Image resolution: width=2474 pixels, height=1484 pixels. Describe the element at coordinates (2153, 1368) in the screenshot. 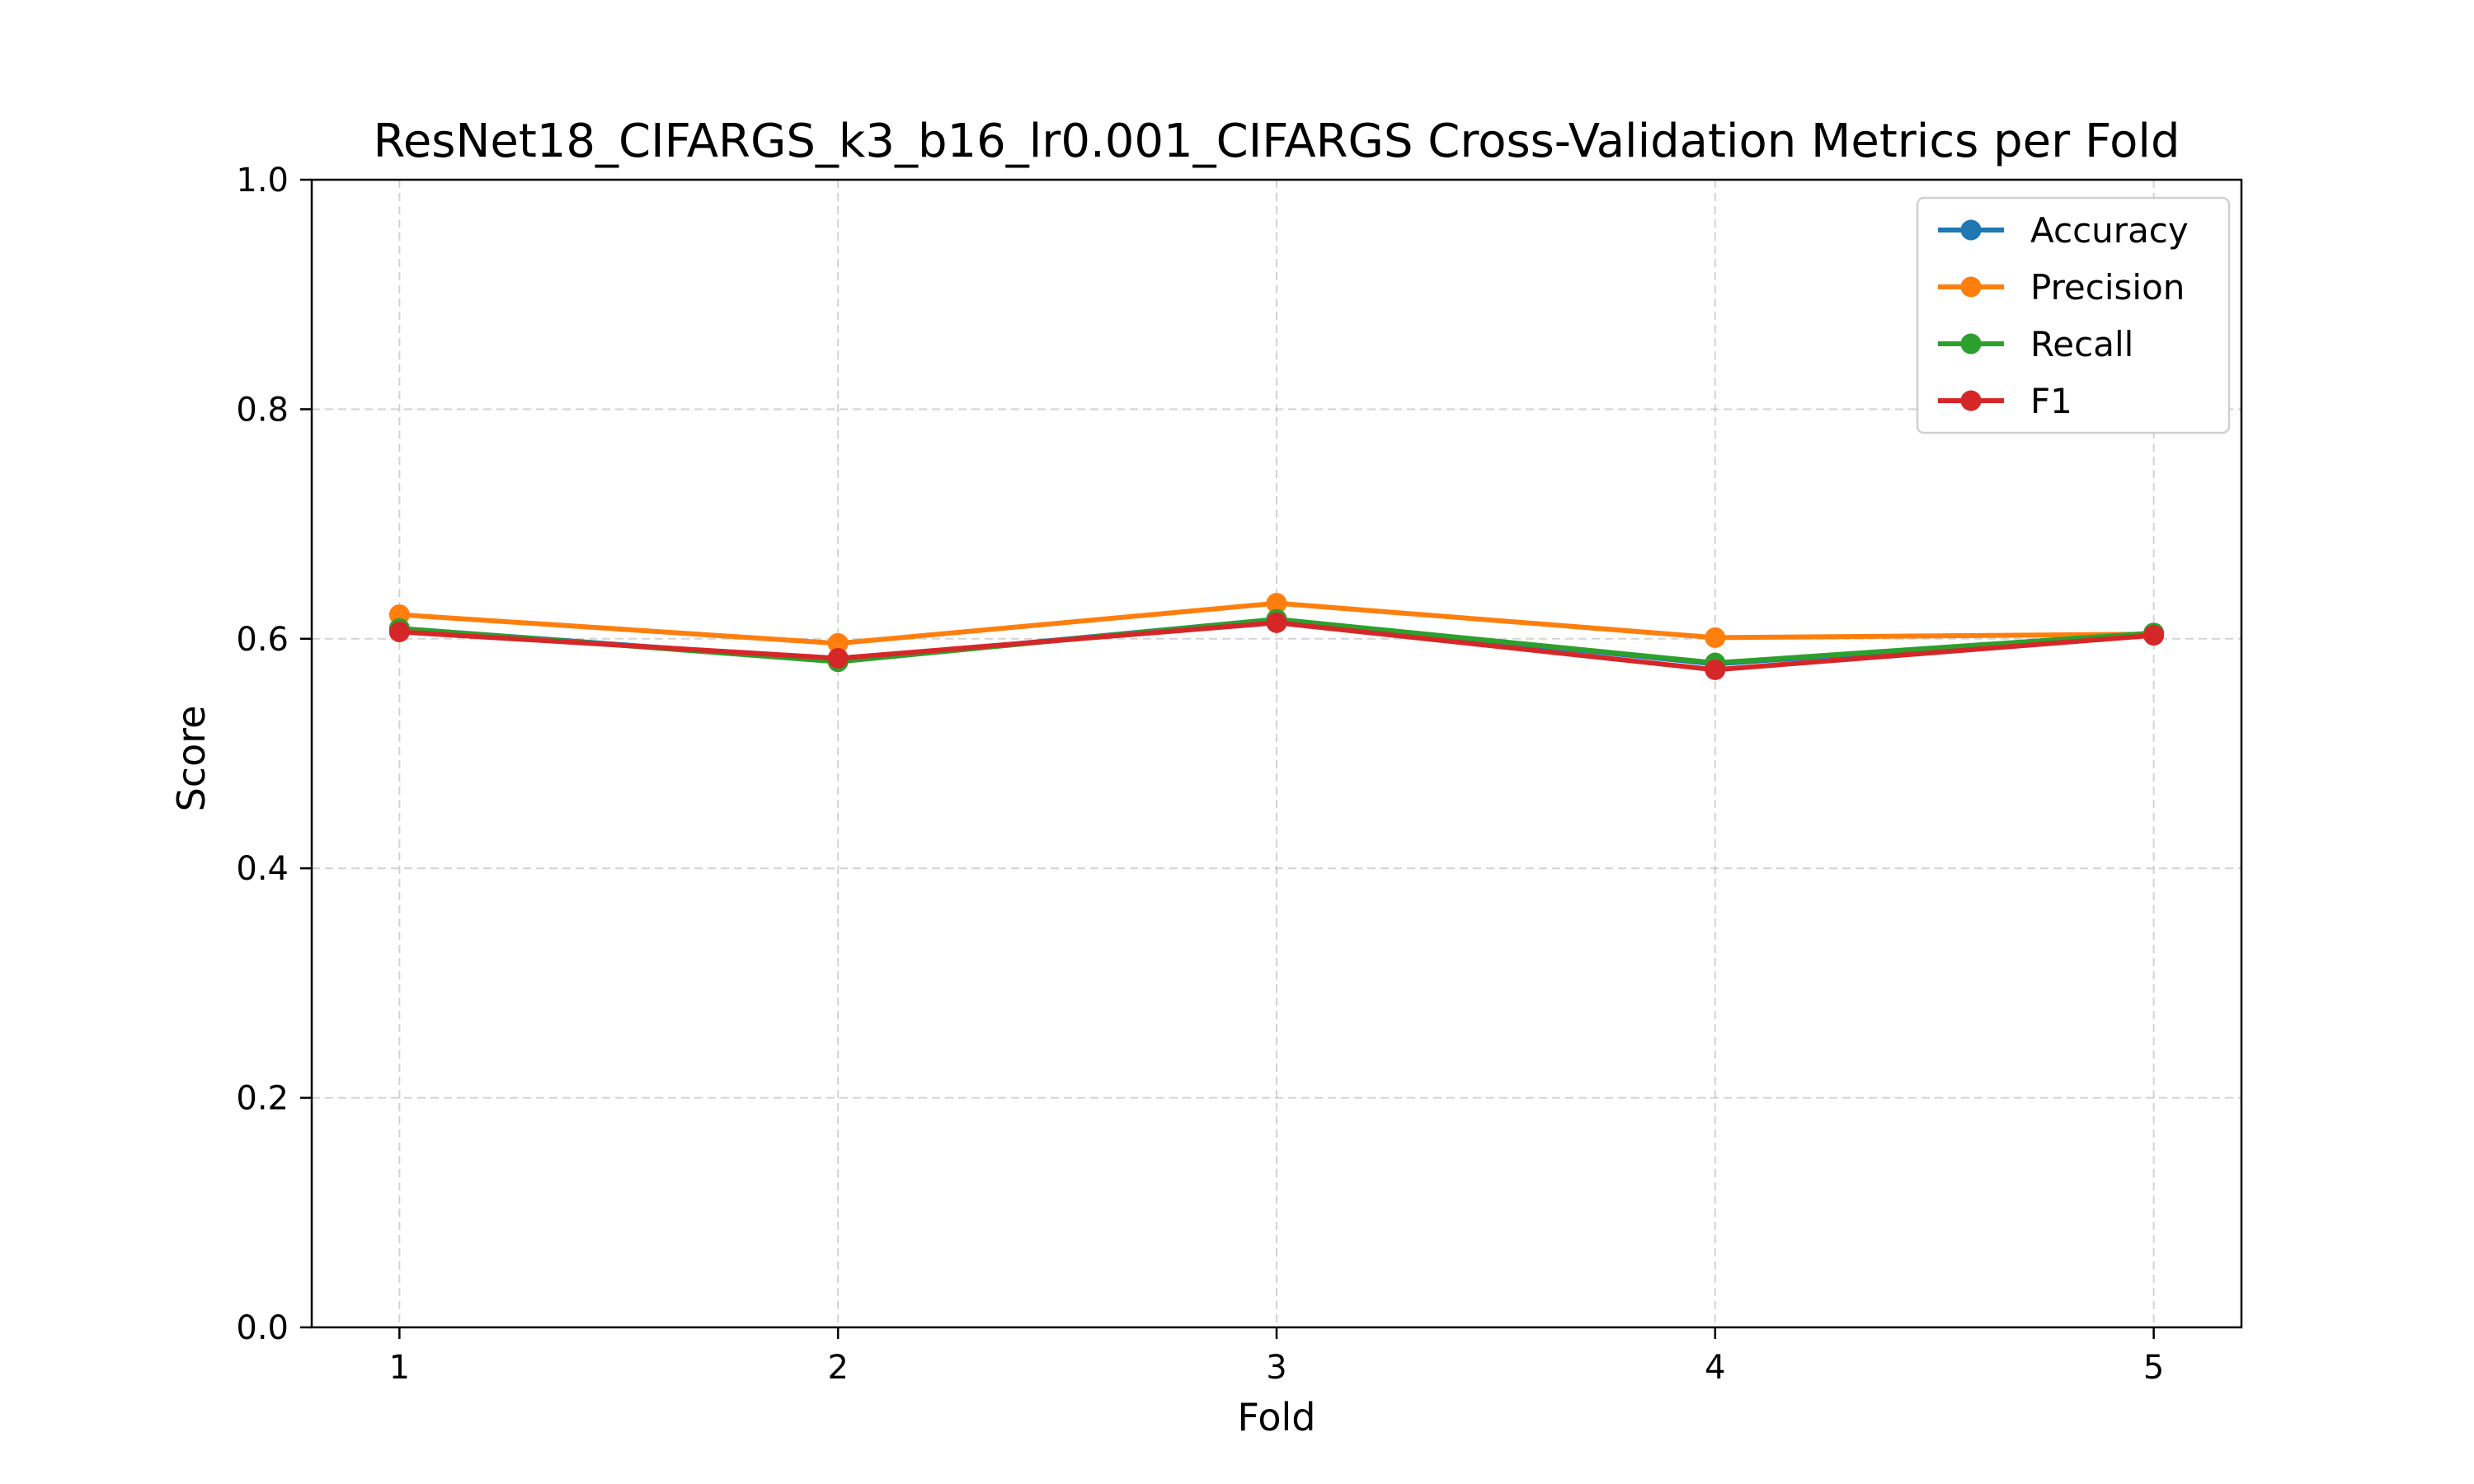

I see `x-tick-label: 5` at that location.